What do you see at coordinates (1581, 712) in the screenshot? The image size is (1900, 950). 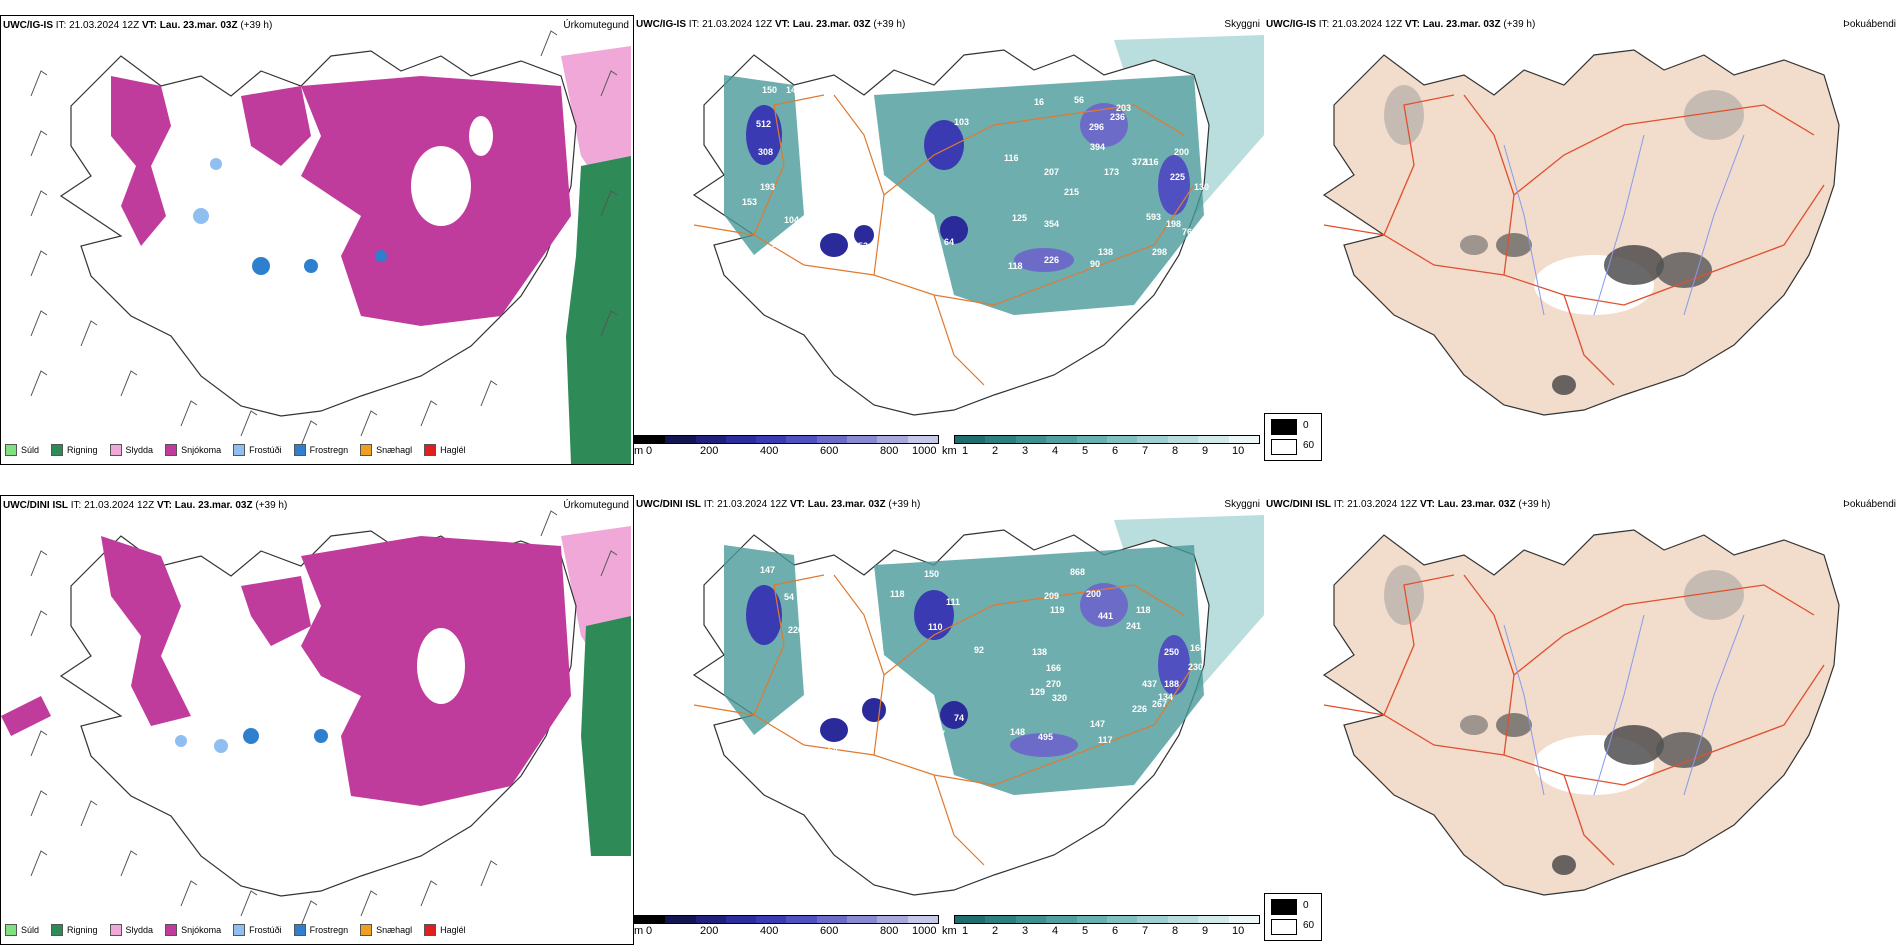 I see `fog-map` at bounding box center [1581, 712].